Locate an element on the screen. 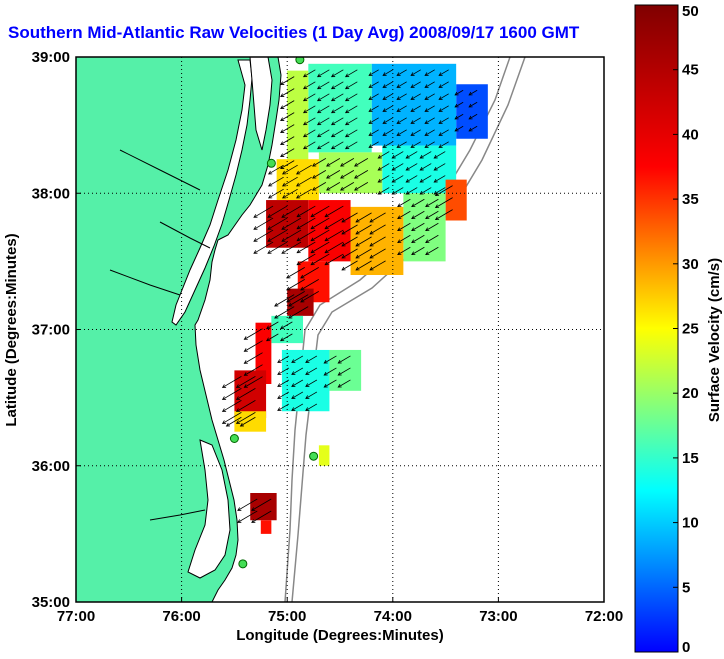 The height and width of the screenshot is (659, 724). y-axis: 35:00 36:00 37:00 38:00 39:00 is located at coordinates (56, 330).